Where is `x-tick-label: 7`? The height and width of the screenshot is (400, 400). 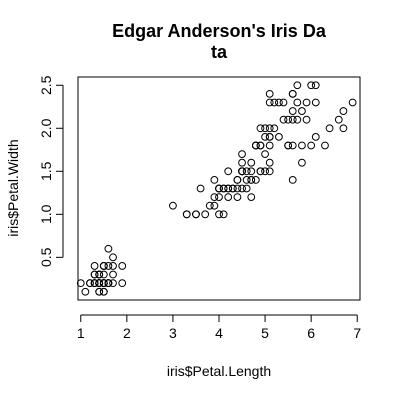 x-tick-label: 7 is located at coordinates (357, 333).